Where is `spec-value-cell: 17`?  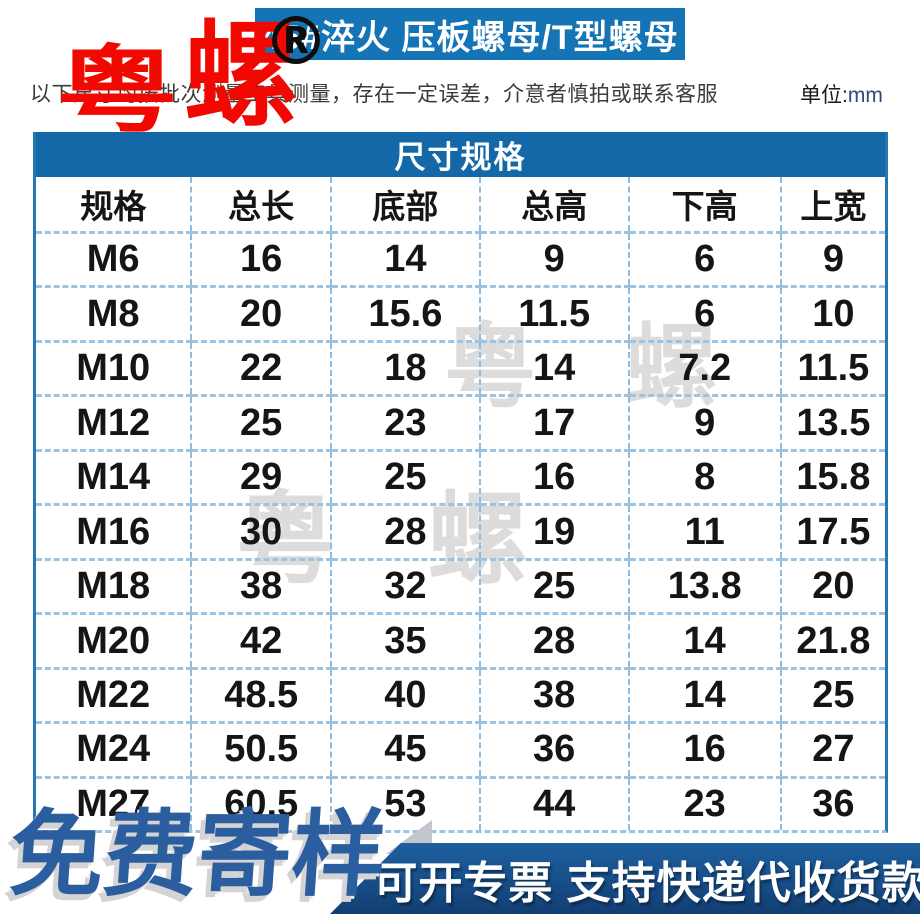
spec-value-cell: 17 is located at coordinates (553, 422).